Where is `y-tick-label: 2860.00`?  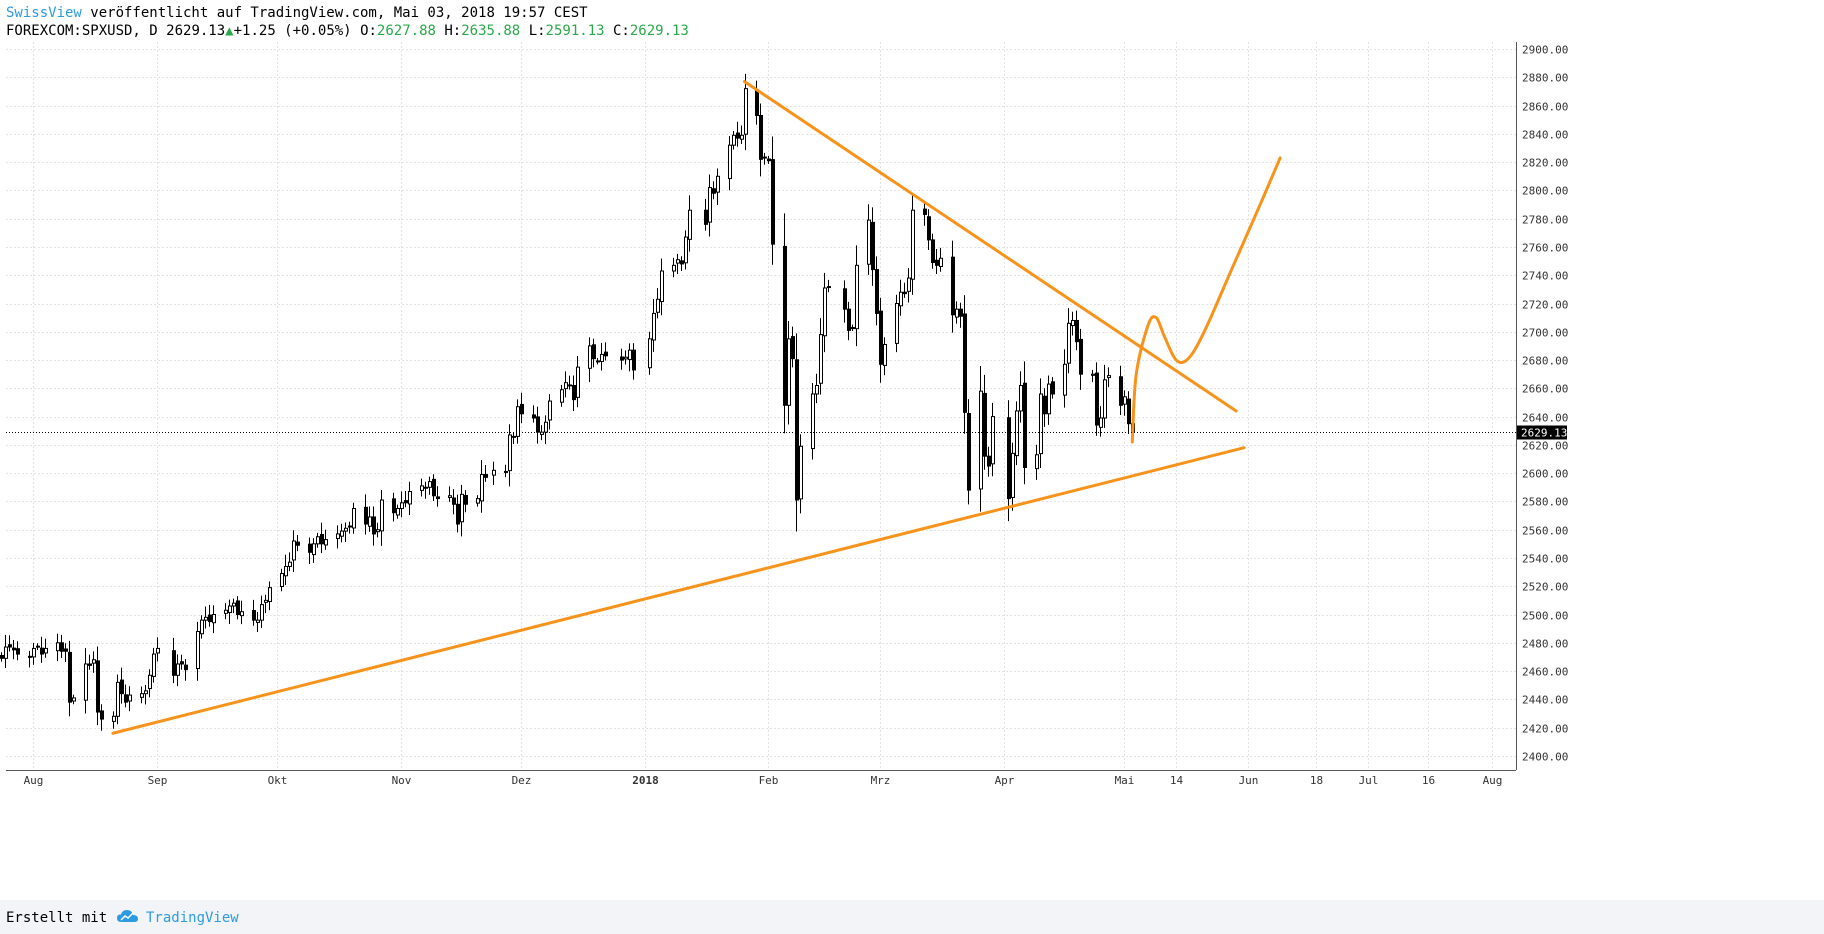
y-tick-label: 2860.00 is located at coordinates (1545, 107).